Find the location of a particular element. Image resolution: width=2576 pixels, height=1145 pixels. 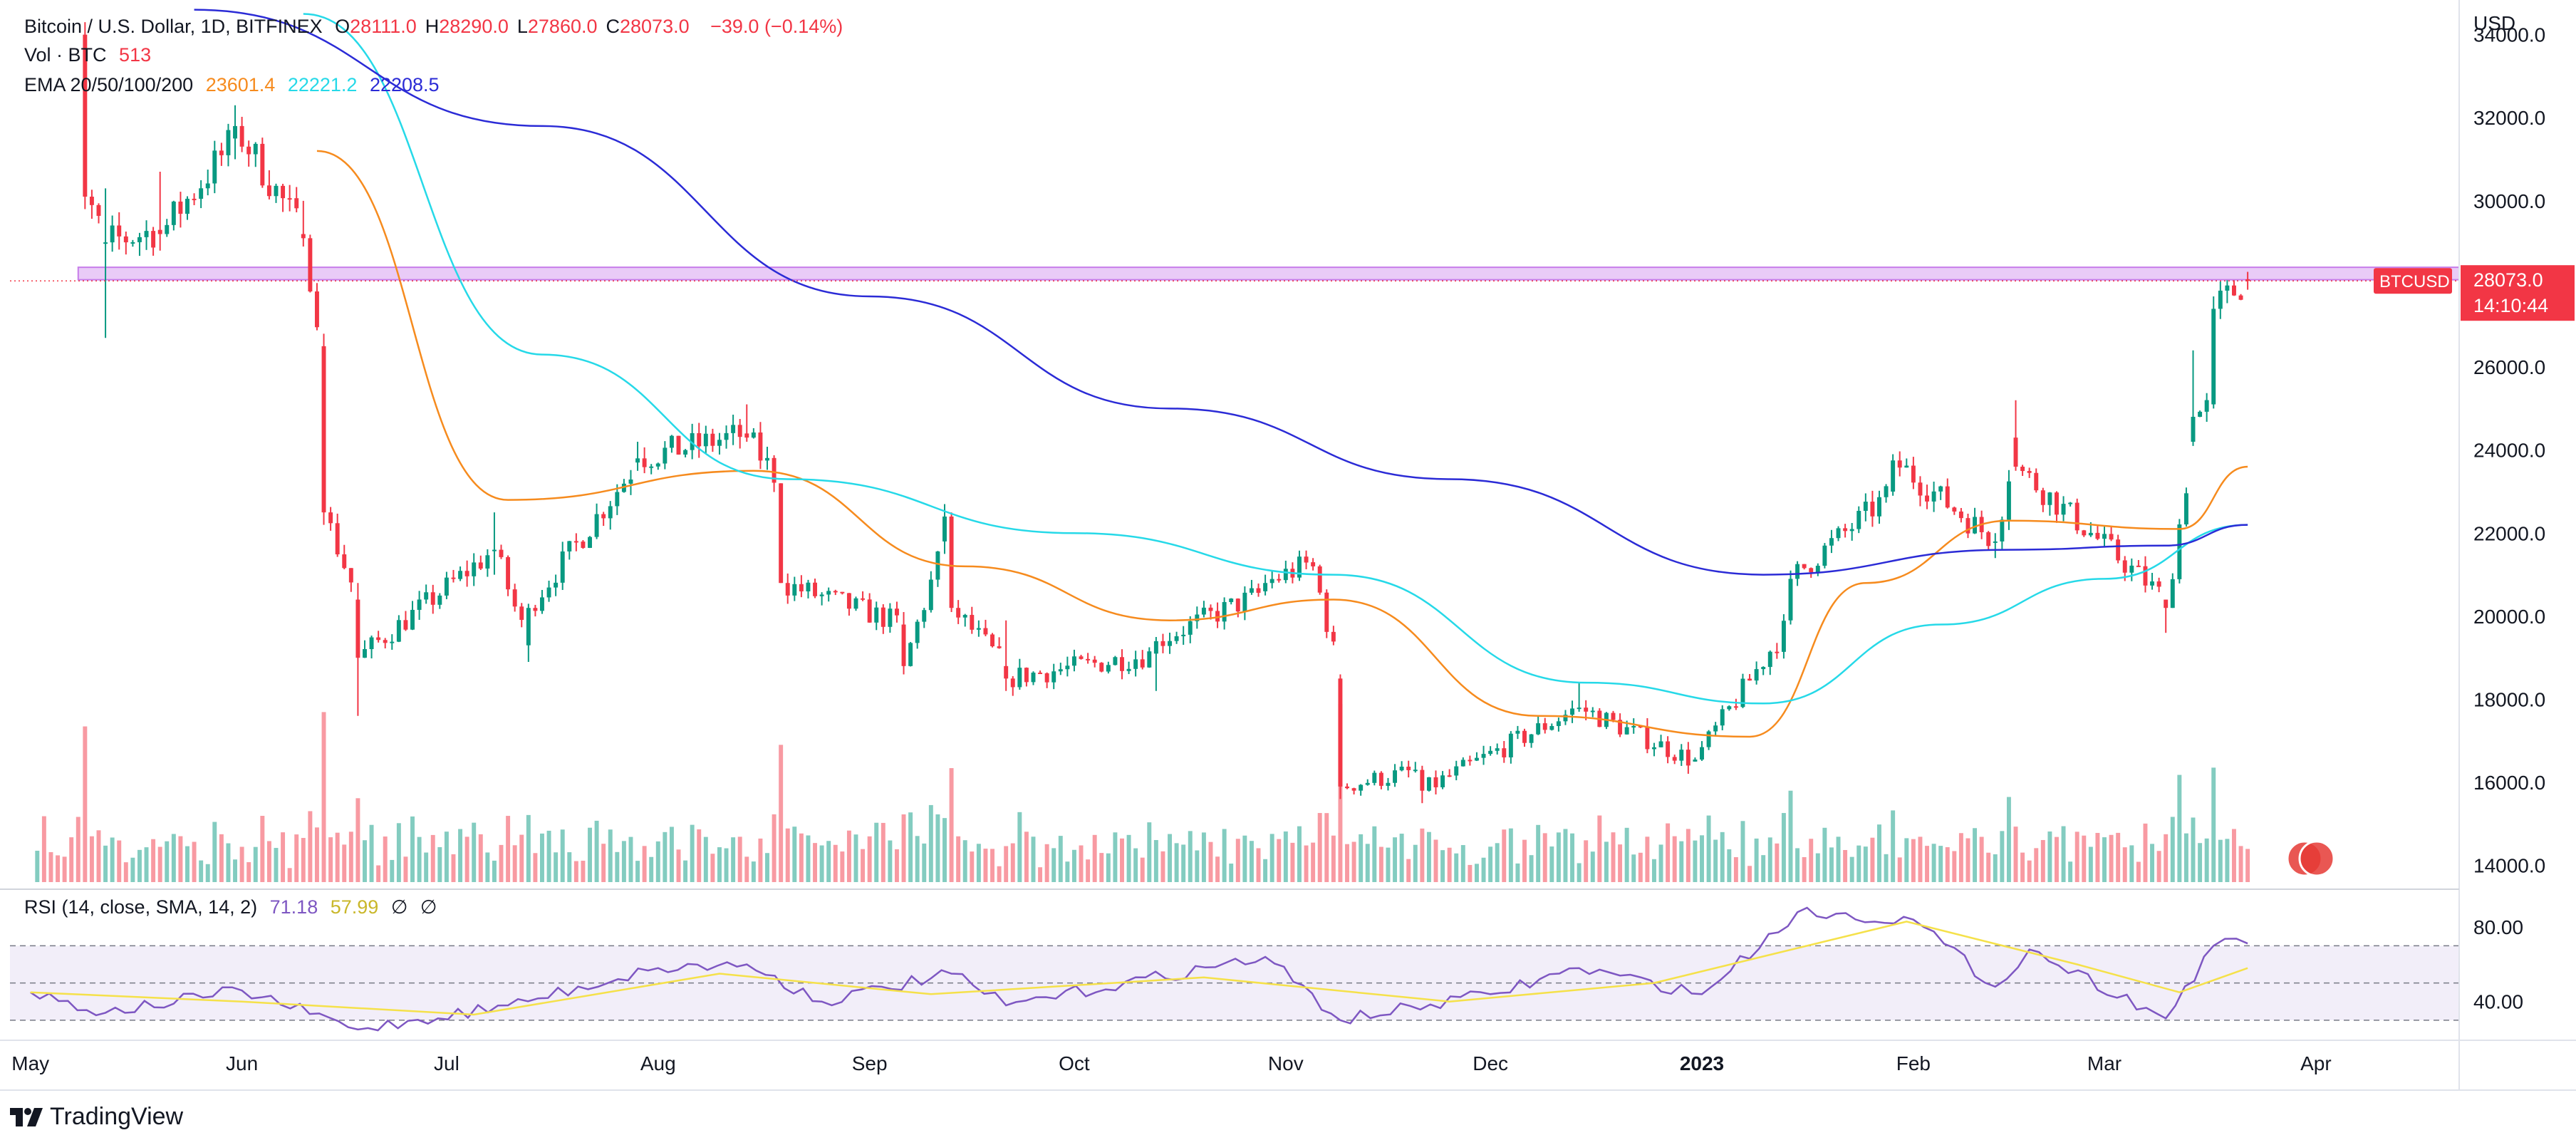

rsi-pane is located at coordinates (1234, 969).